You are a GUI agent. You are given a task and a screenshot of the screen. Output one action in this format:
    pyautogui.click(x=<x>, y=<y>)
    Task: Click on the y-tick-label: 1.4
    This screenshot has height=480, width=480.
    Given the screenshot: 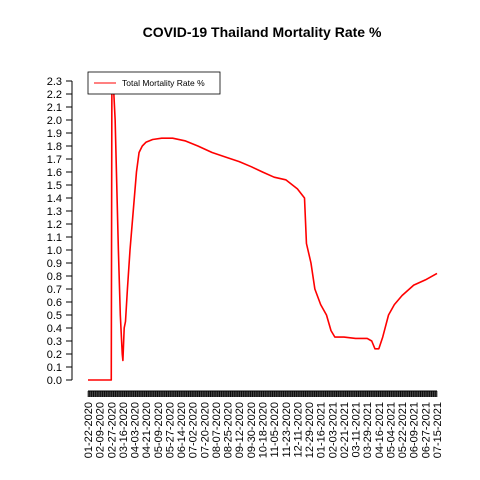 What is the action you would take?
    pyautogui.click(x=54, y=199)
    